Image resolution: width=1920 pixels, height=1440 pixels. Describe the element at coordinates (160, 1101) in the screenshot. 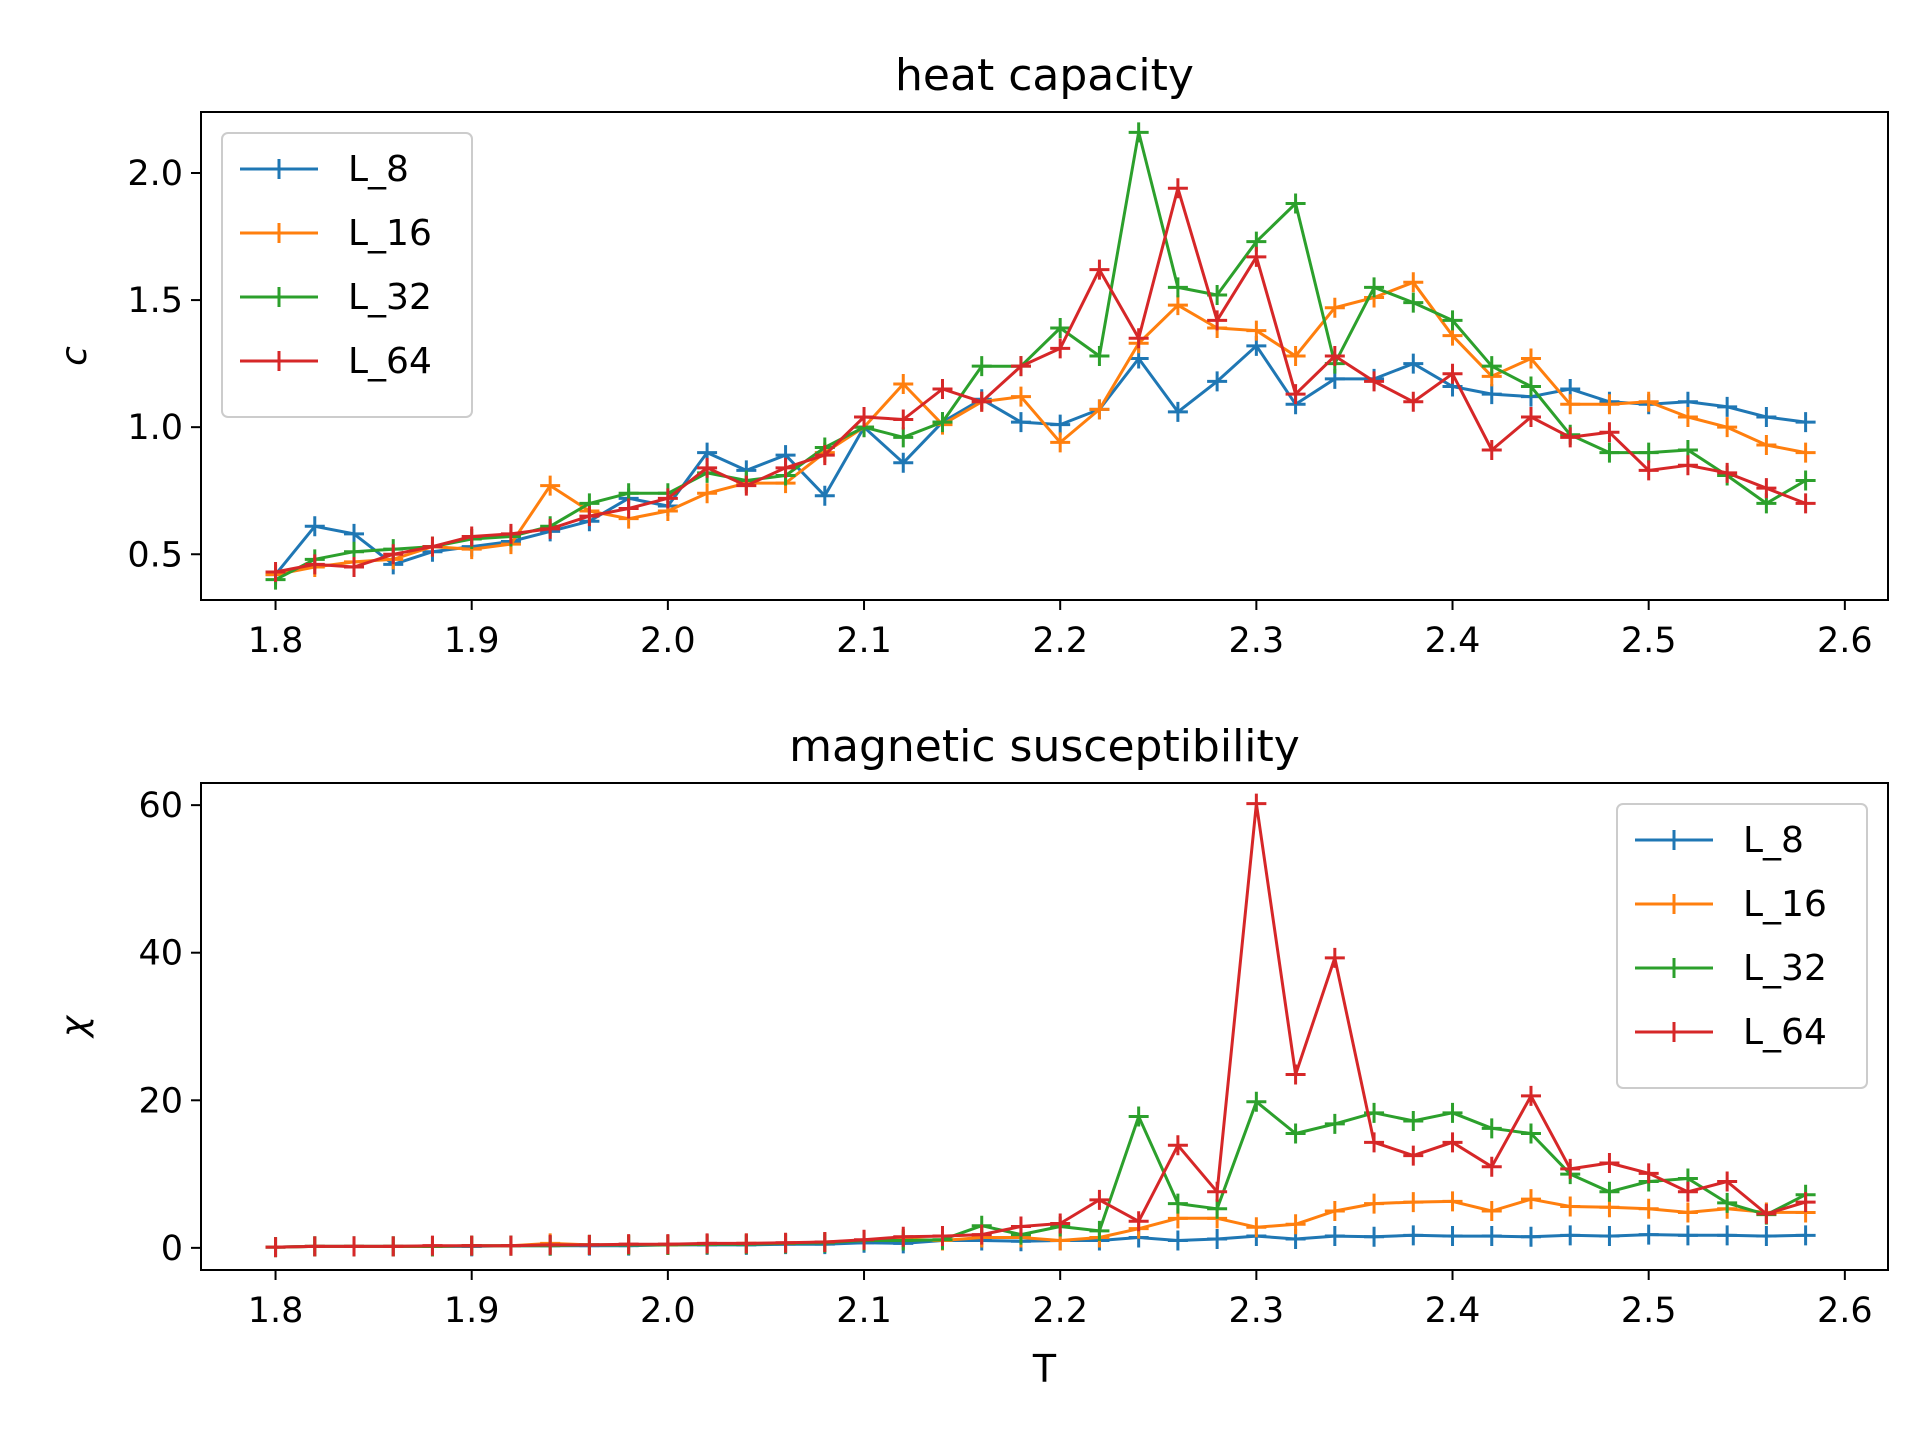

I see `y-tick-label: 20` at that location.